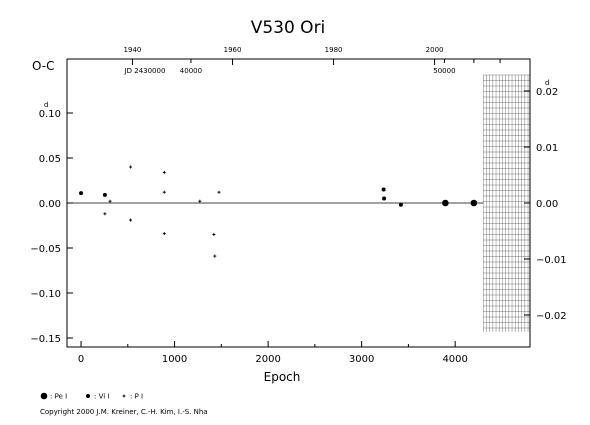 Image resolution: width=590 pixels, height=425 pixels. Describe the element at coordinates (547, 83) in the screenshot. I see `right-y-unit-label: d` at that location.